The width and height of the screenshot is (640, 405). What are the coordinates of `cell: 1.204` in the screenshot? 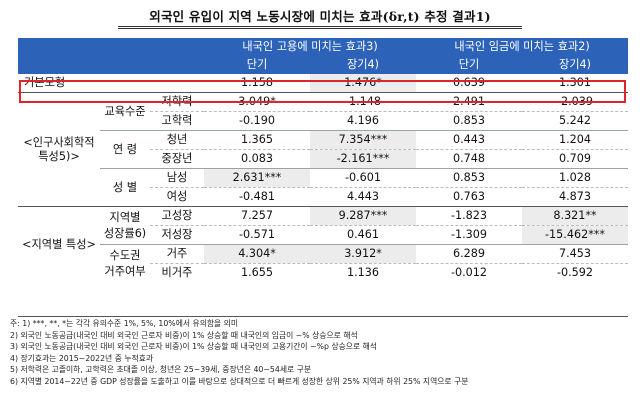 It's located at (575, 140).